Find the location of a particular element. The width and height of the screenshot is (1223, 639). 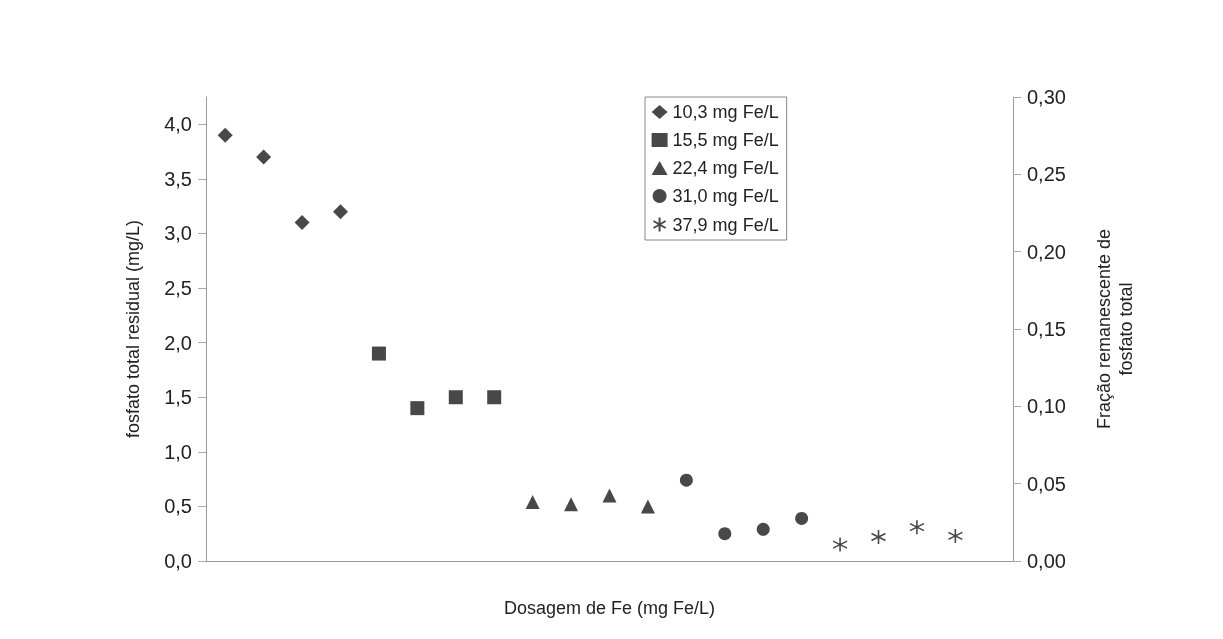

y-tick-label: 4,0 is located at coordinates (178, 124).